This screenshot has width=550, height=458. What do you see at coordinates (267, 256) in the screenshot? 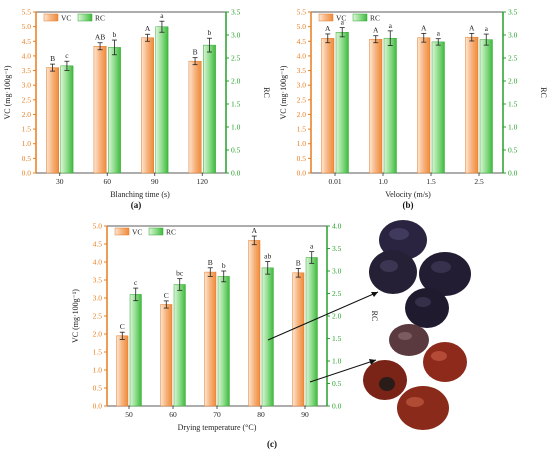
I see `significance-letter: ab` at bounding box center [267, 256].